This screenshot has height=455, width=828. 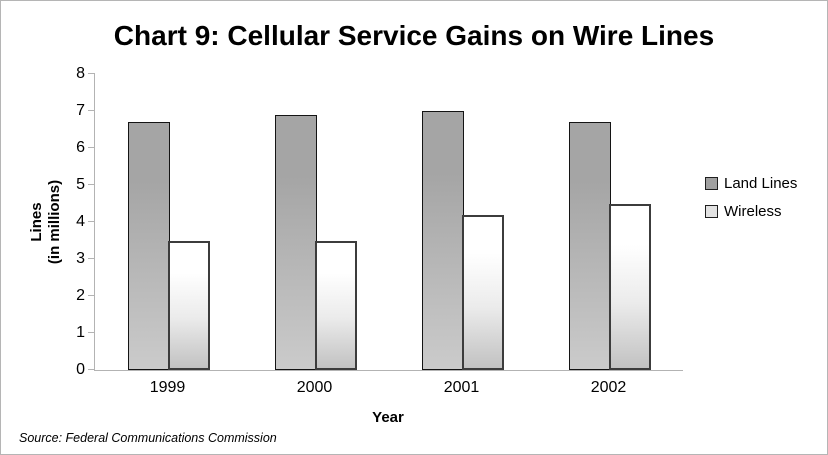 What do you see at coordinates (80, 295) in the screenshot?
I see `y-tick-label-2: 2` at bounding box center [80, 295].